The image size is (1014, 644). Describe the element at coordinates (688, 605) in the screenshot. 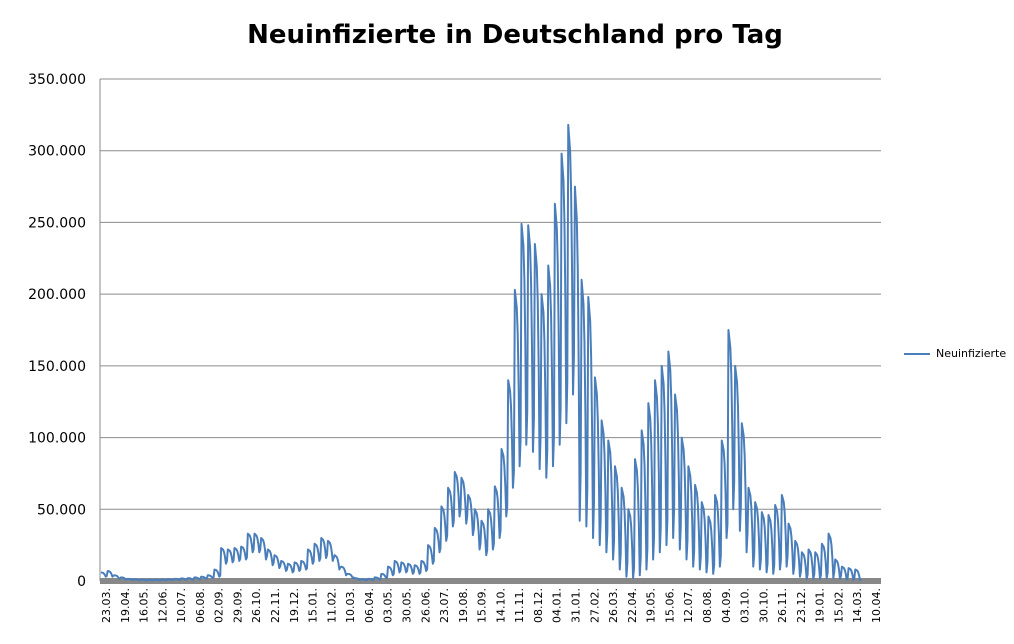

I see `x-tick-label: 12.07.` at that location.